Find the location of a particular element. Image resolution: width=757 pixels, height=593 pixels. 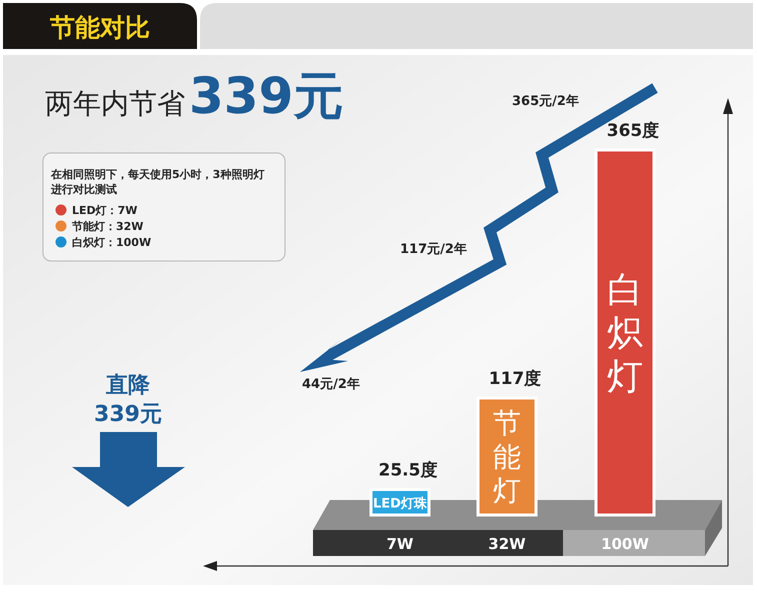

annotation: 节能灯 is located at coordinates (507, 456).